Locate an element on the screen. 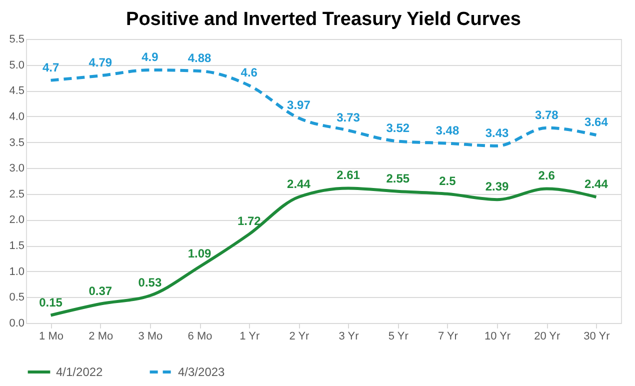 This screenshot has width=635, height=386. data-label: 4.88 is located at coordinates (200, 58).